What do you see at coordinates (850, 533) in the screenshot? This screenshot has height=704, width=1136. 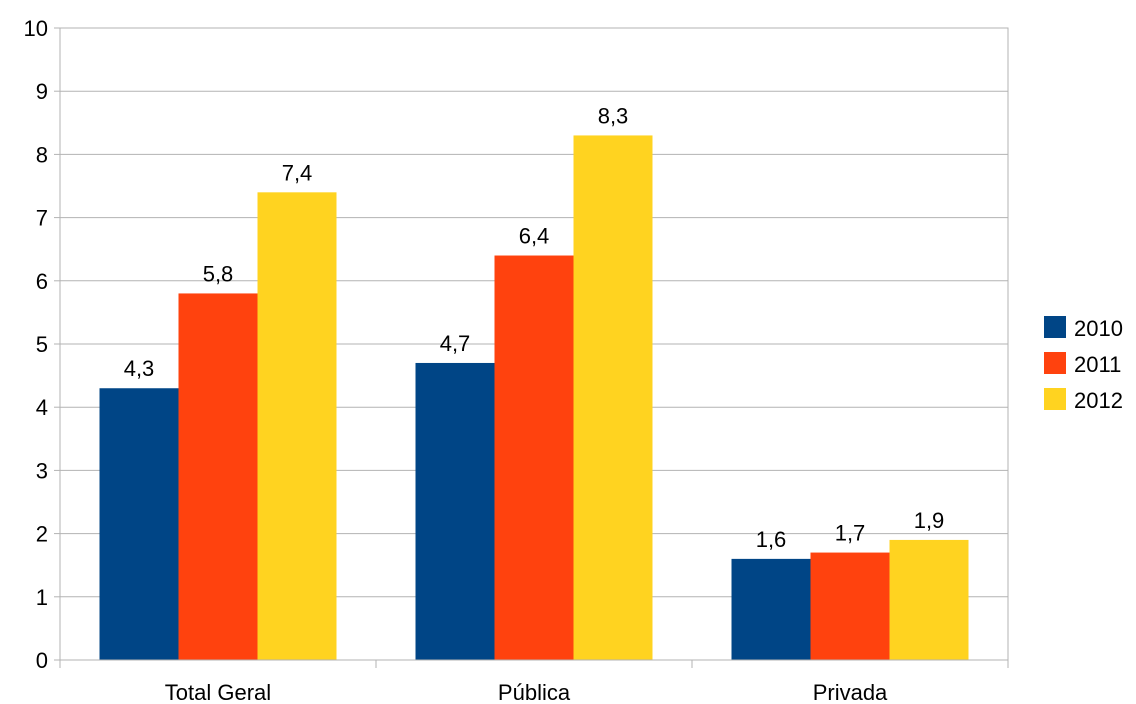 I see `data-label: 1,7` at bounding box center [850, 533].